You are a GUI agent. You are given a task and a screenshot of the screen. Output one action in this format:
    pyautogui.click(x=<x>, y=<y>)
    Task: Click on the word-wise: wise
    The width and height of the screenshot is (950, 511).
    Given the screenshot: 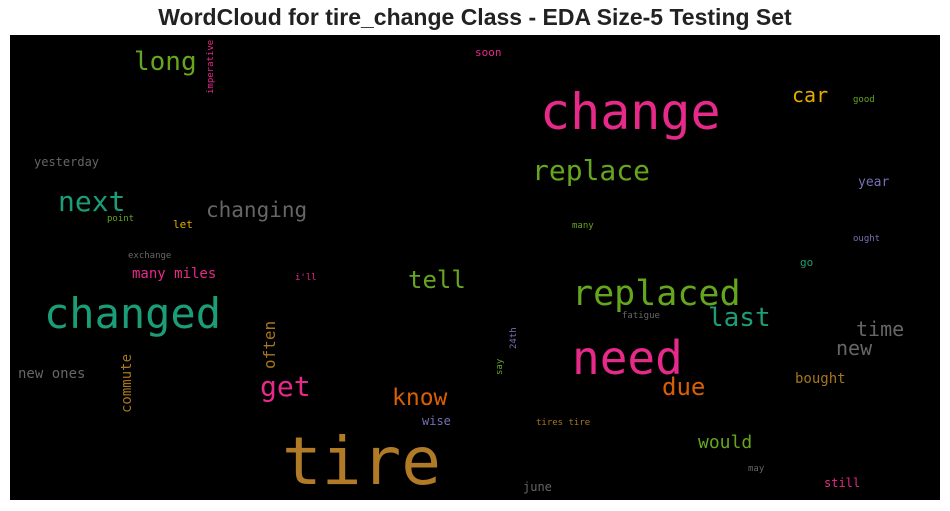 What is the action you would take?
    pyautogui.click(x=436, y=421)
    